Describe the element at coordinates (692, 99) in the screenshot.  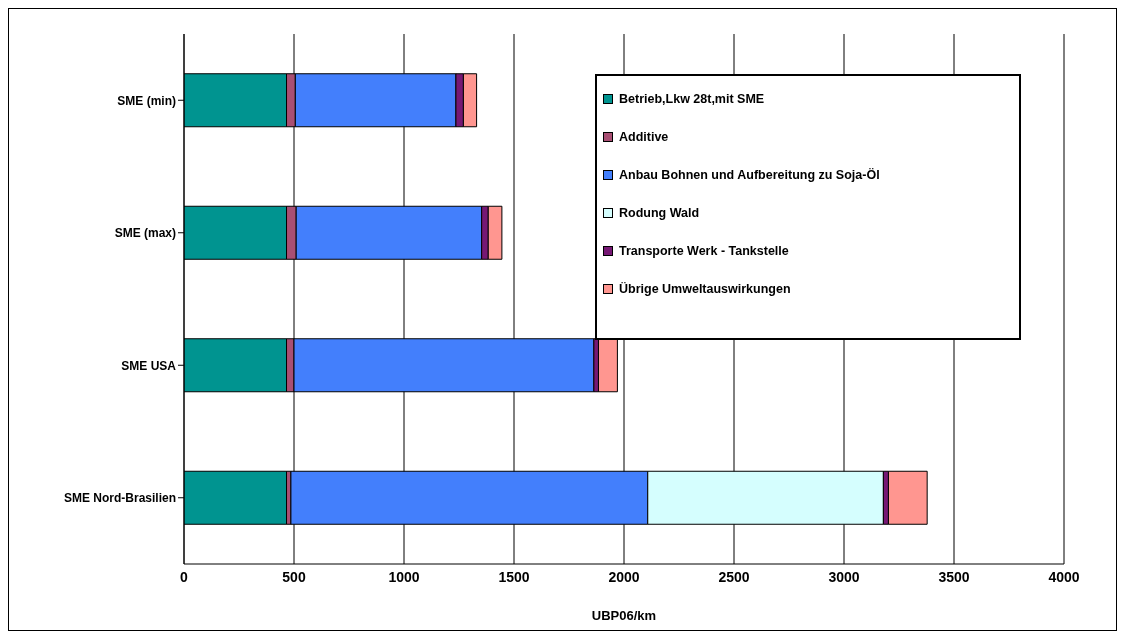
I see `legend-label: Betrieb,Lkw 28t,mit SME` at that location.